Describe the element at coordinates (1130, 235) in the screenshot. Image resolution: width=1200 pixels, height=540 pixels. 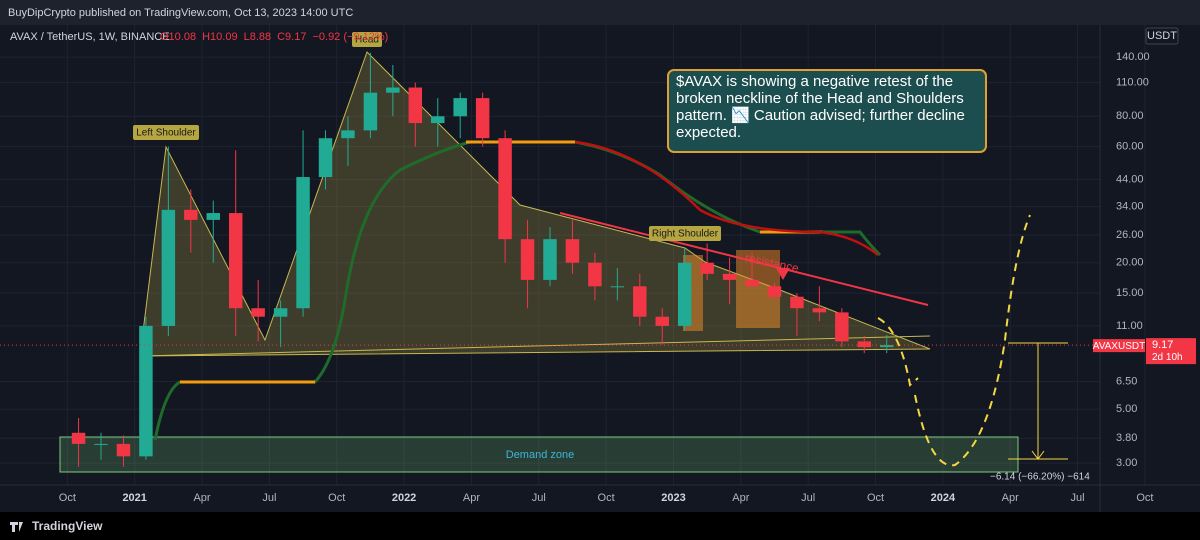
I see `y-tick-label: 26.00` at that location.